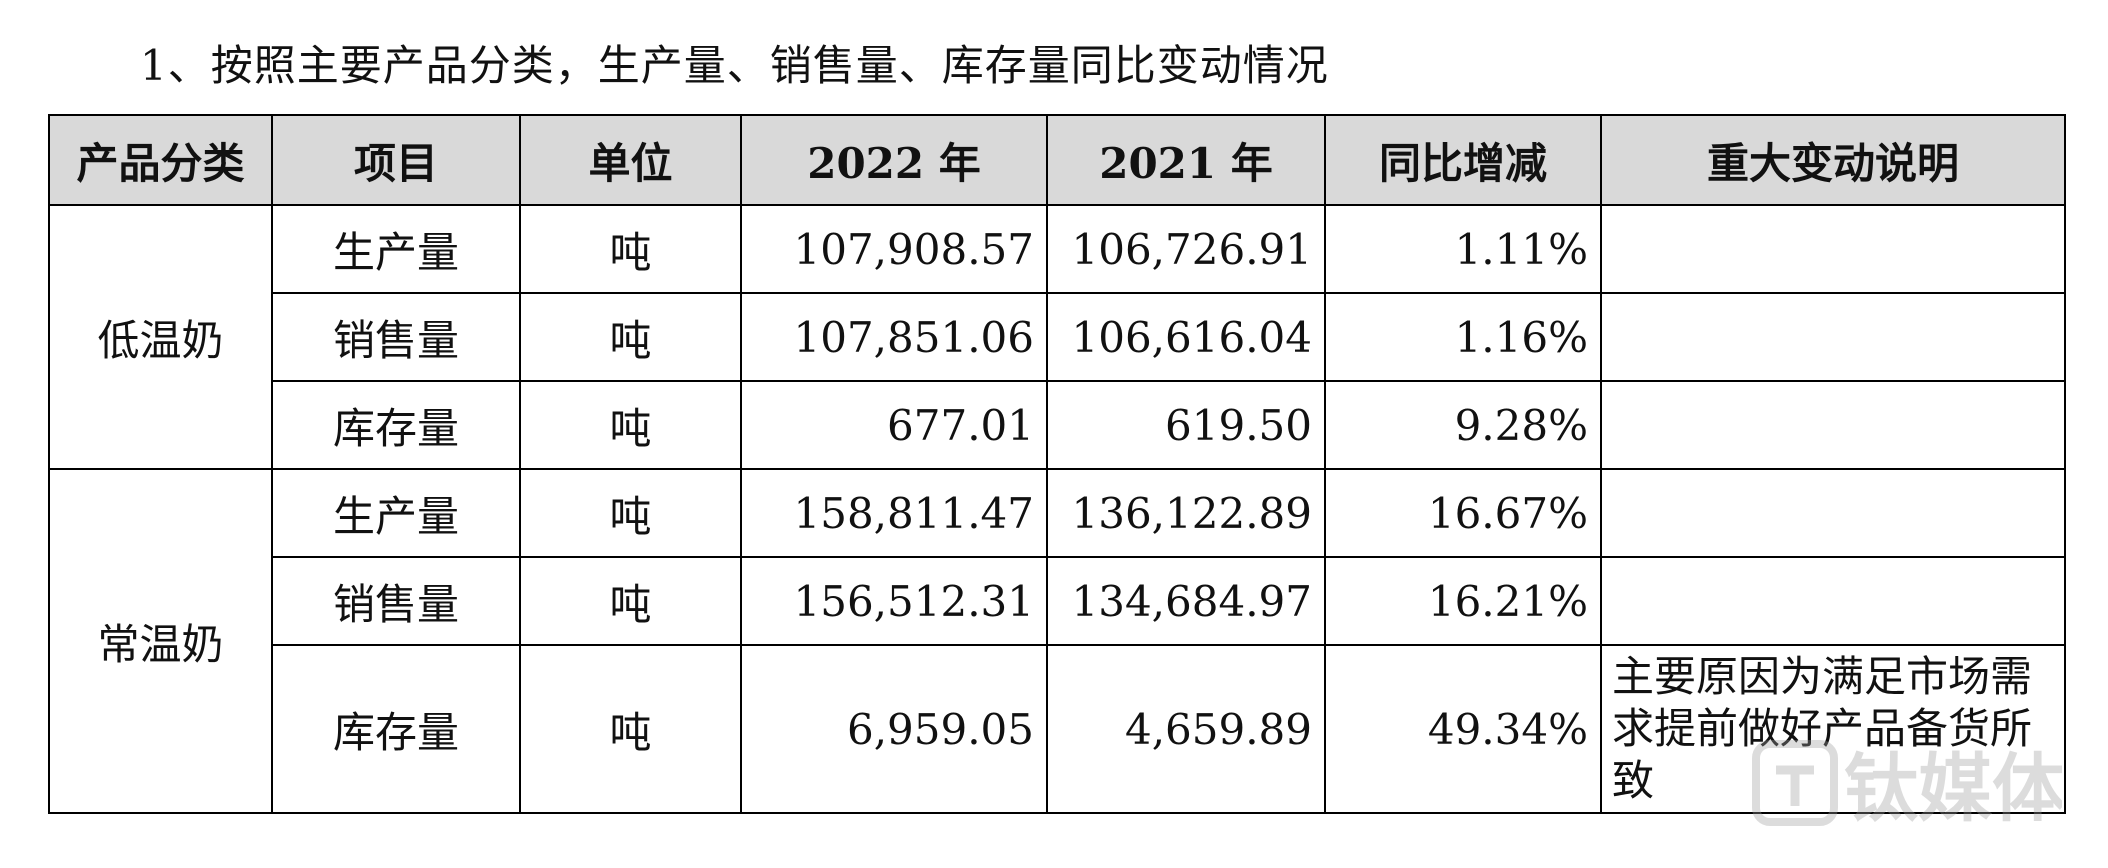  What do you see at coordinates (1186, 601) in the screenshot?
I see `value-2021-cell: 134,684.97` at bounding box center [1186, 601].